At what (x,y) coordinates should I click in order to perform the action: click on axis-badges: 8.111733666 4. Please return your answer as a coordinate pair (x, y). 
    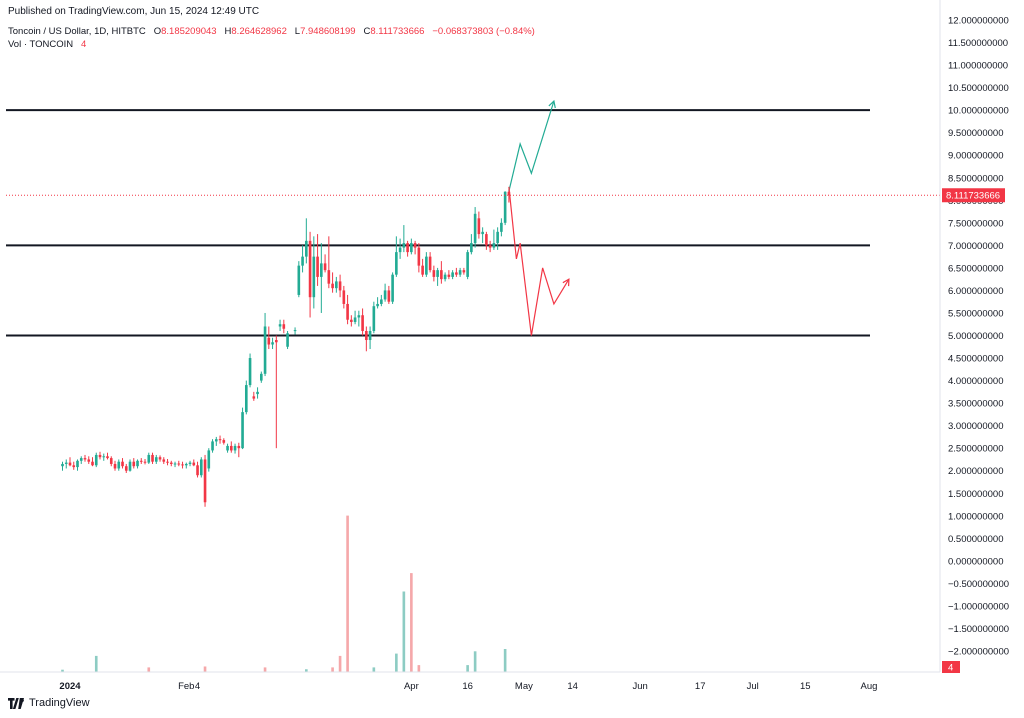
    Looking at the image, I should click on (973, 431).